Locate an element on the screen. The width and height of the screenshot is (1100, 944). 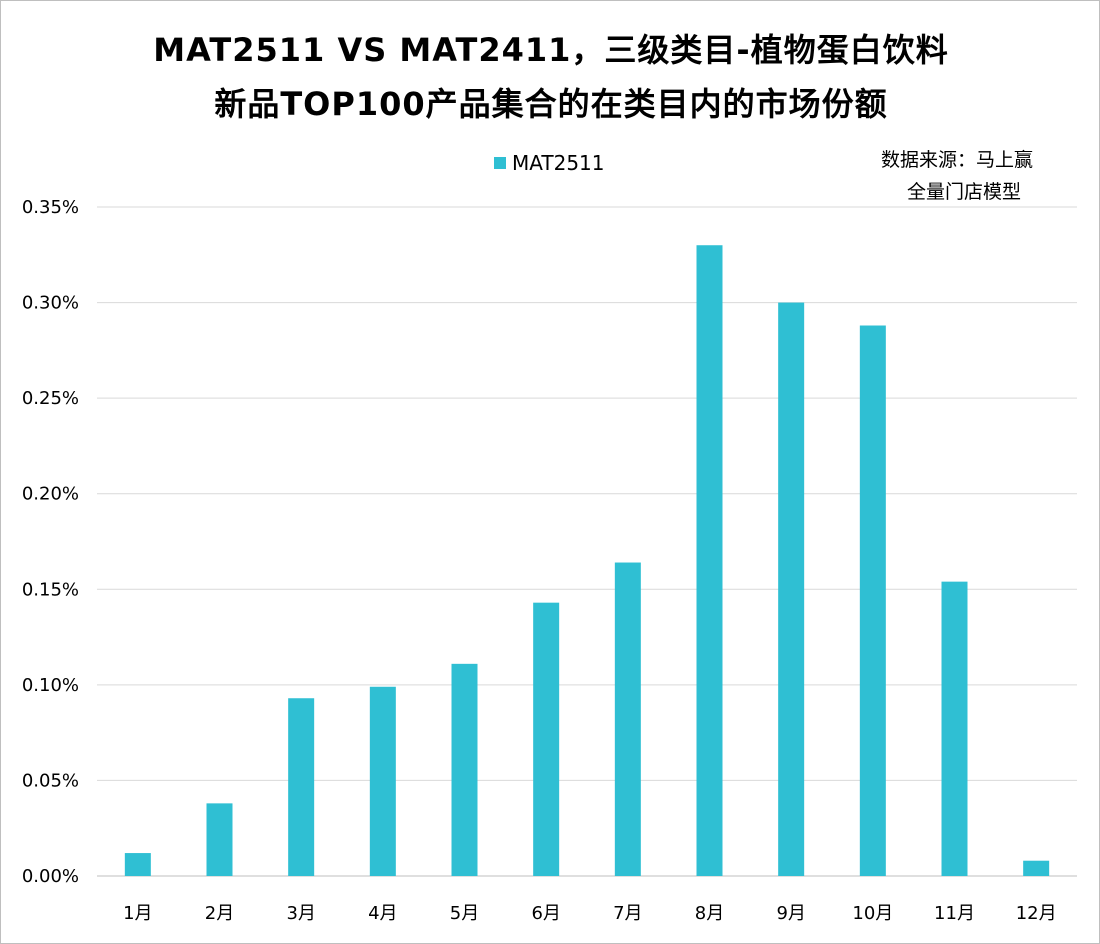
source-annotation-line1: 数据来源：马上赢 is located at coordinates (957, 160).